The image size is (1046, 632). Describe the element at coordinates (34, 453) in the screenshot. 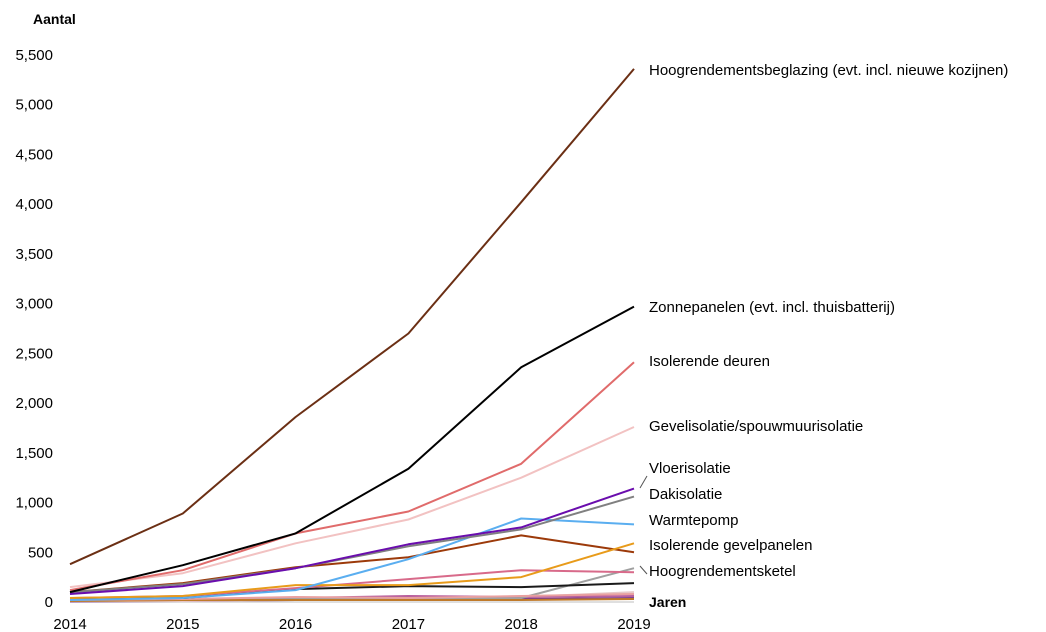

I see `y-tick-label: 1,500` at that location.